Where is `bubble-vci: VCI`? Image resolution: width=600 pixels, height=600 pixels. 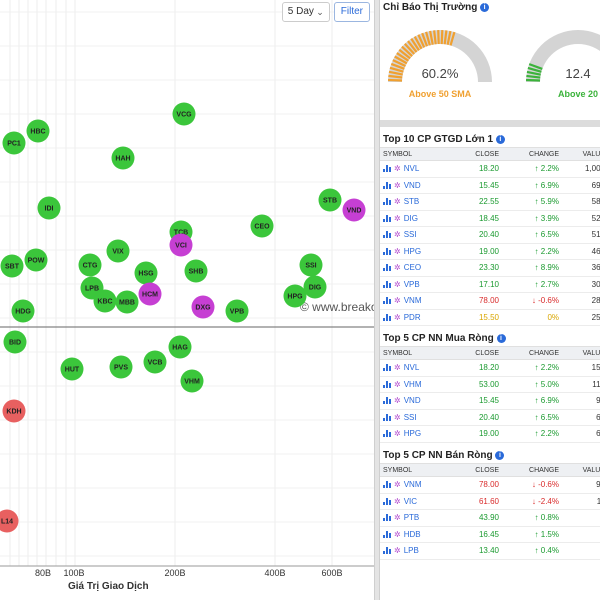
bubble-vci: VCI is located at coordinates (181, 245).